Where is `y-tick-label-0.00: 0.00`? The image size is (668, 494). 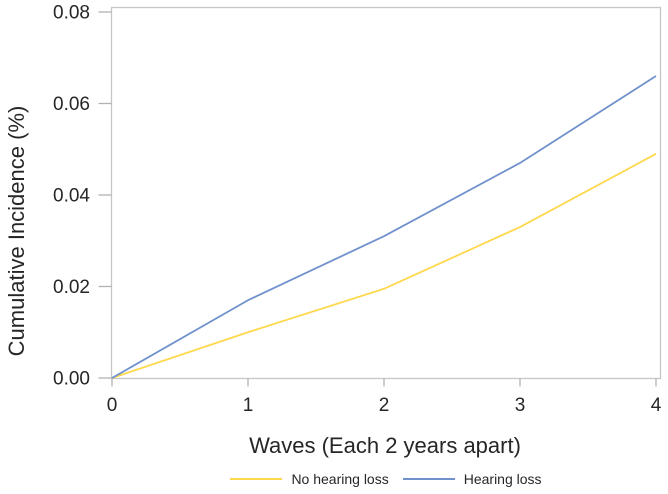
y-tick-label-0.00: 0.00 is located at coordinates (71, 379).